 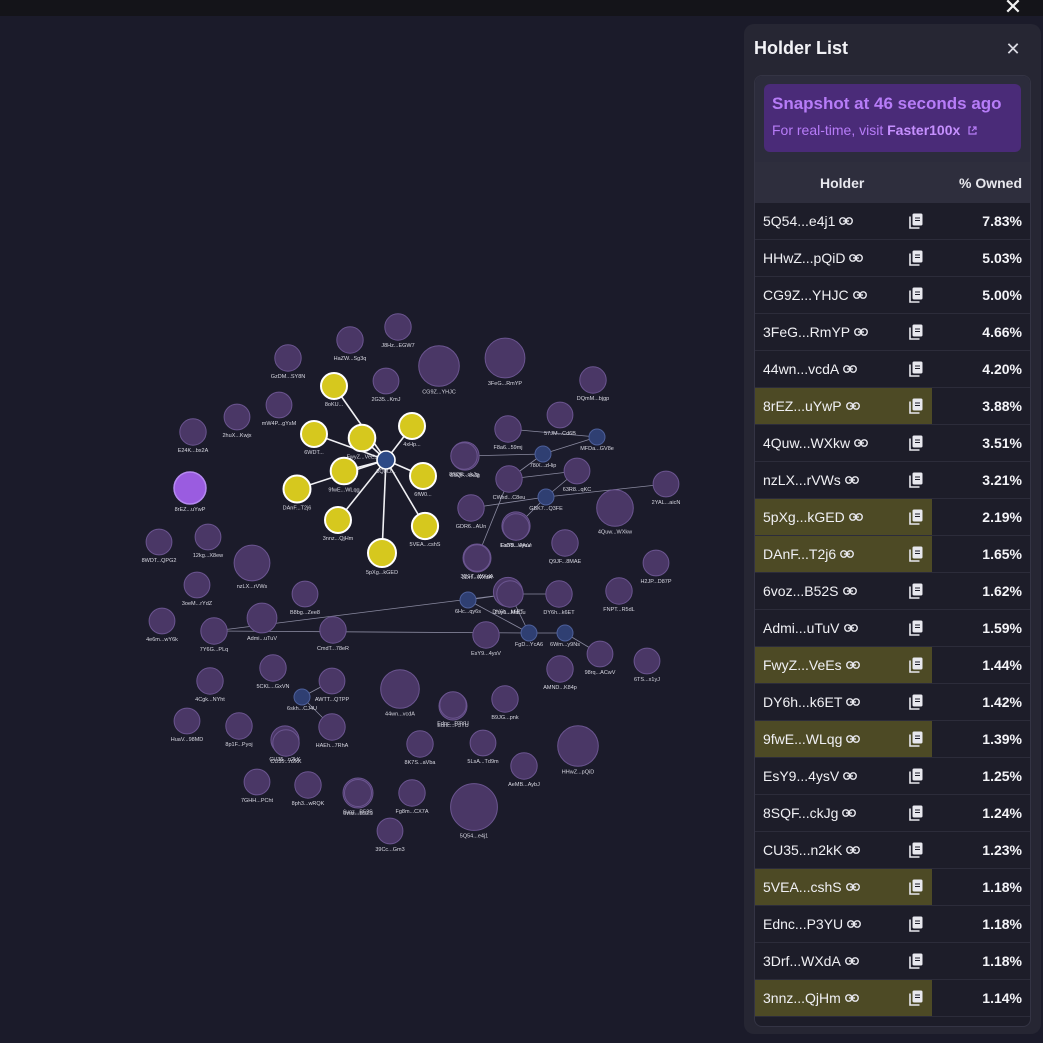 I want to click on table-row: nzLX...rVWs 3.21%, so click(x=892, y=480).